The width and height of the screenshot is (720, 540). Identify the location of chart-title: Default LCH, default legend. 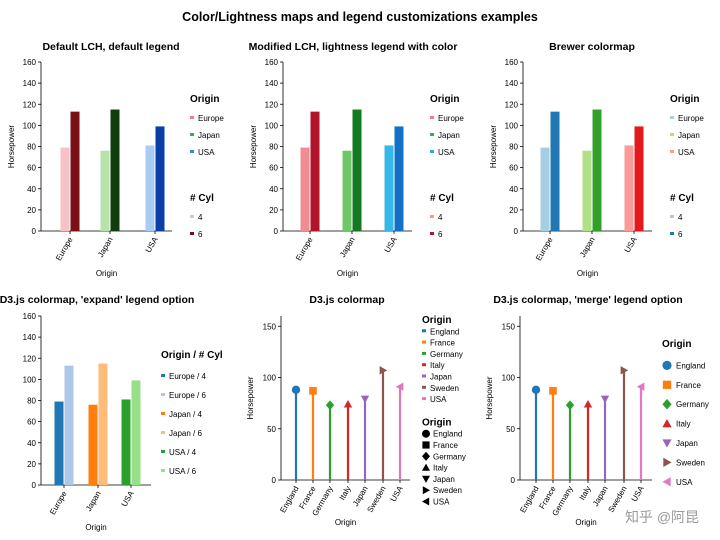
(110, 47).